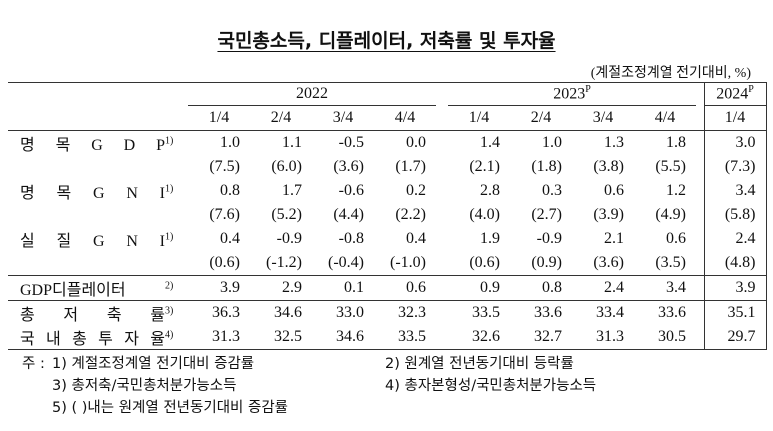 The height and width of the screenshot is (431, 773). I want to click on footnote: 3) 총저축/국민총처분가능소득, so click(144, 386).